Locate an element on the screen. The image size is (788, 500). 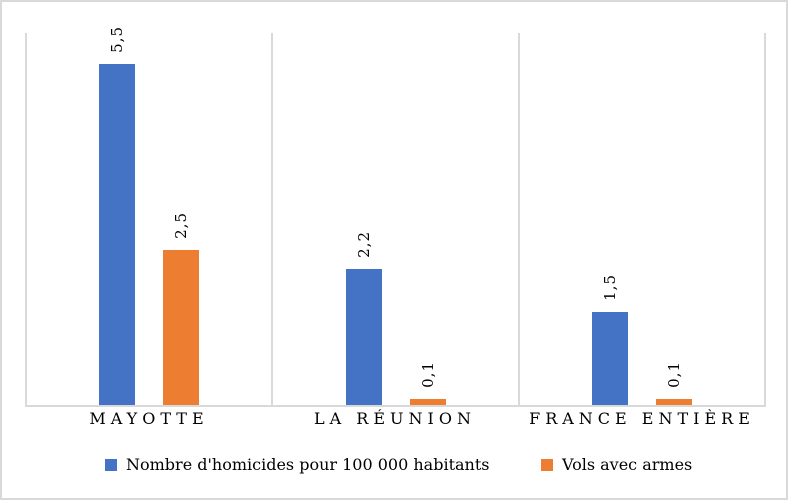
bar-vols-armes-mayotte is located at coordinates (181, 327).